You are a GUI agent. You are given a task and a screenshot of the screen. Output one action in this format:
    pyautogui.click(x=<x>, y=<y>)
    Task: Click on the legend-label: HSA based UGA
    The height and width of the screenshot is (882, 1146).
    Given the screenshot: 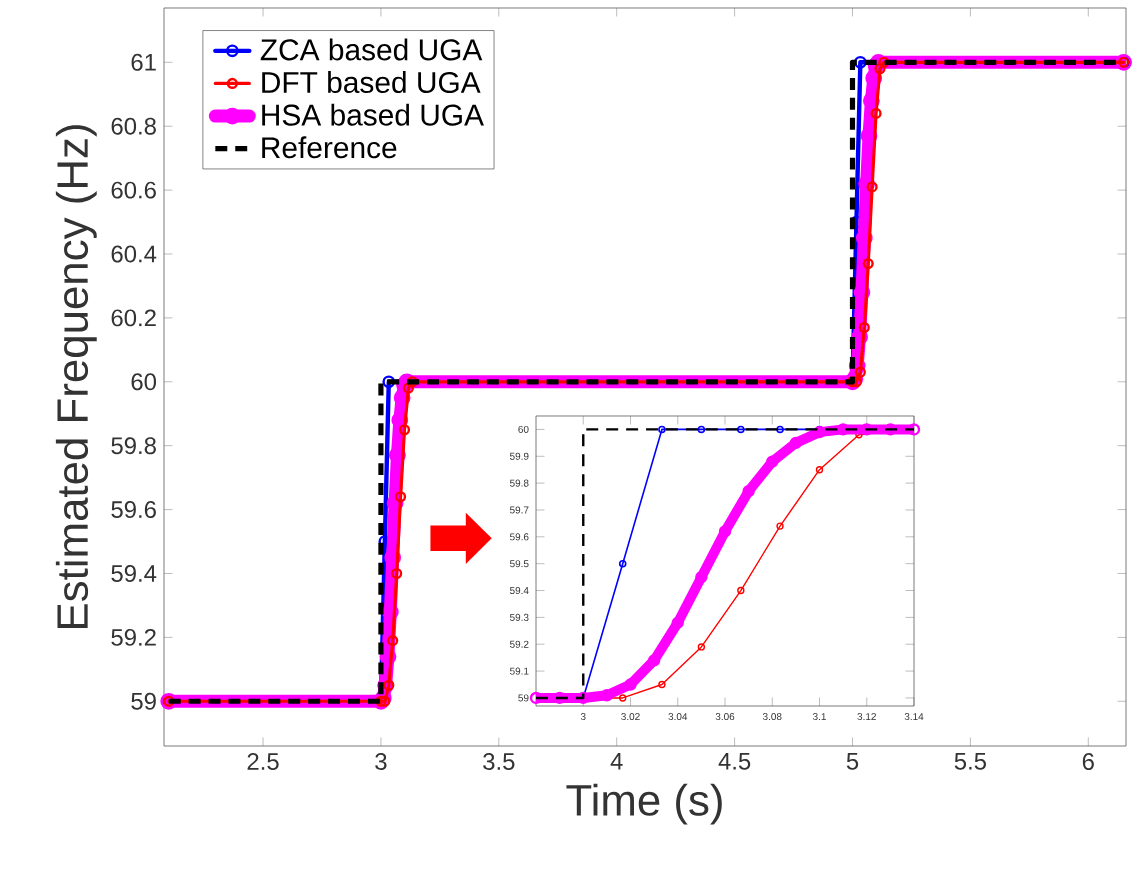 What is the action you would take?
    pyautogui.click(x=373, y=114)
    